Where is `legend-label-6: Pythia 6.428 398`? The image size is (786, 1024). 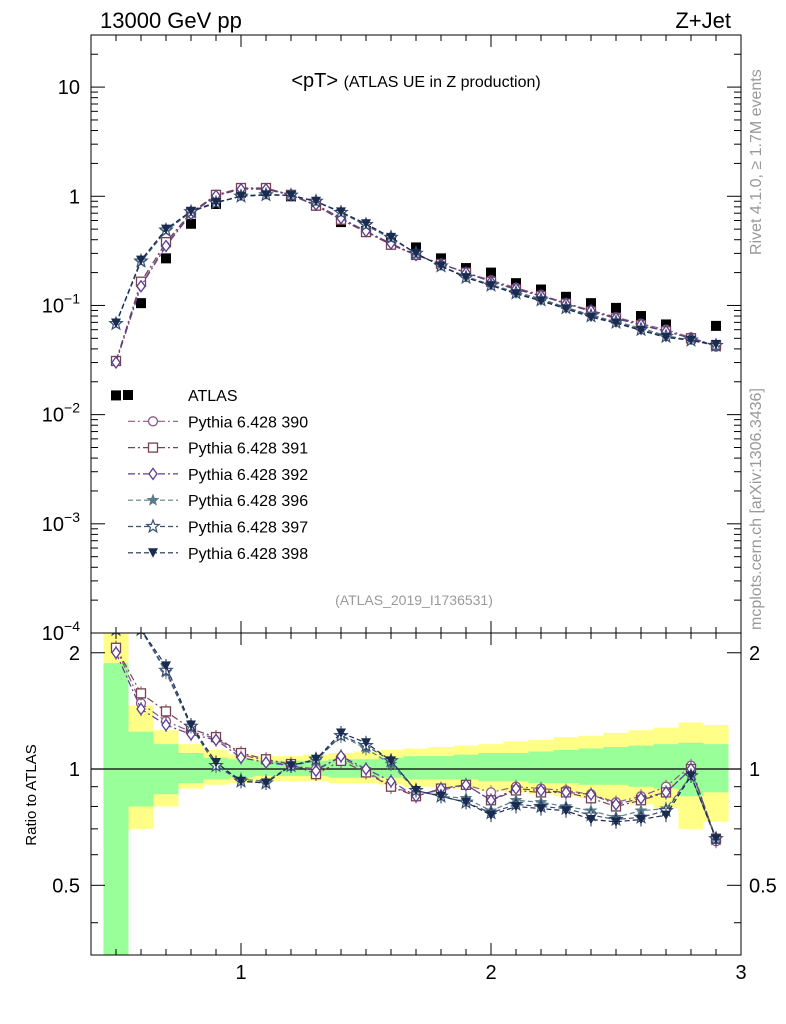
legend-label-6: Pythia 6.428 398 is located at coordinates (248, 554).